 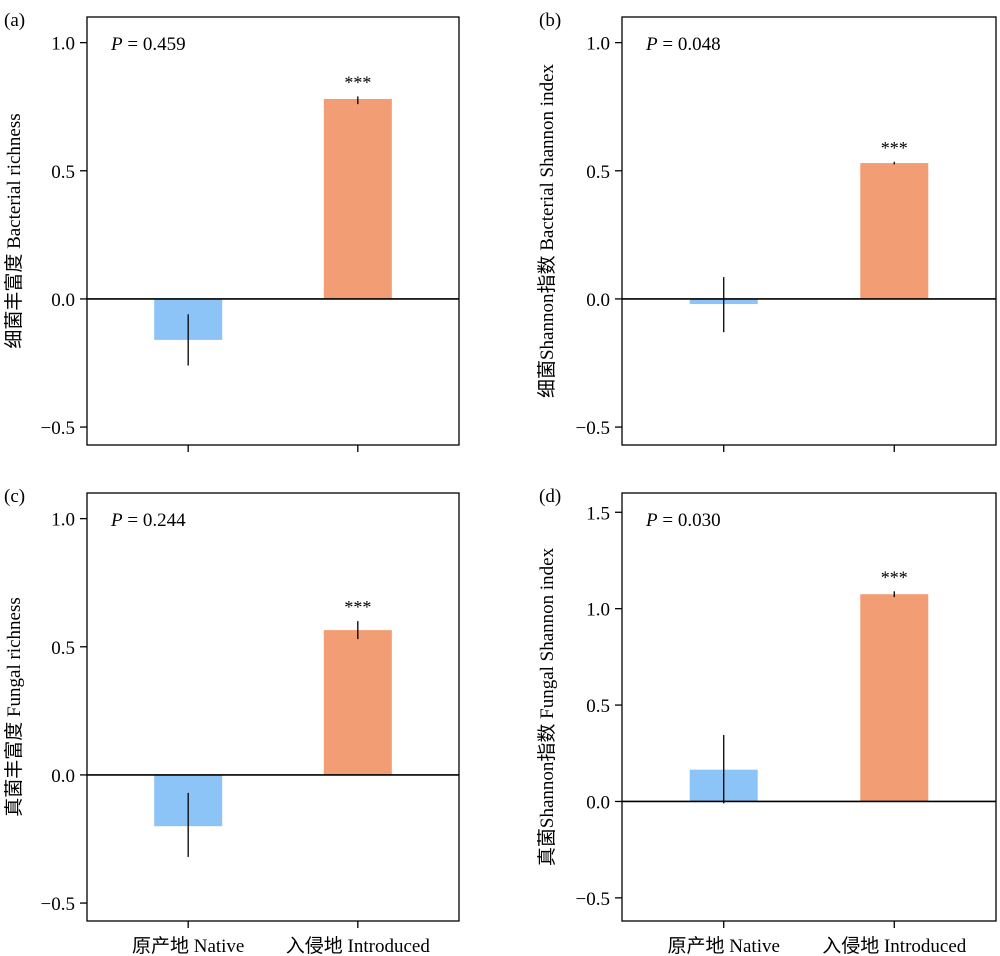 What do you see at coordinates (547, 230) in the screenshot?
I see `y-axis-label: 细菌Shannon指数 Bacterial Shannon index` at bounding box center [547, 230].